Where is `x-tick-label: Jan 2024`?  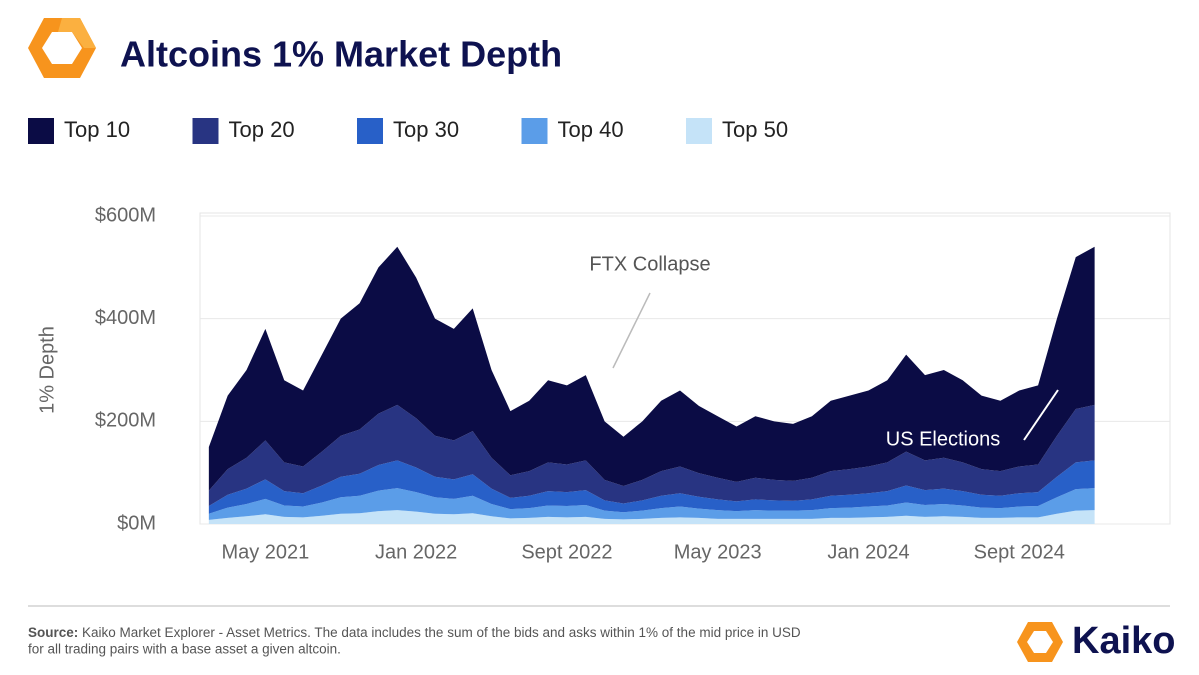 x-tick-label: Jan 2024 is located at coordinates (868, 552).